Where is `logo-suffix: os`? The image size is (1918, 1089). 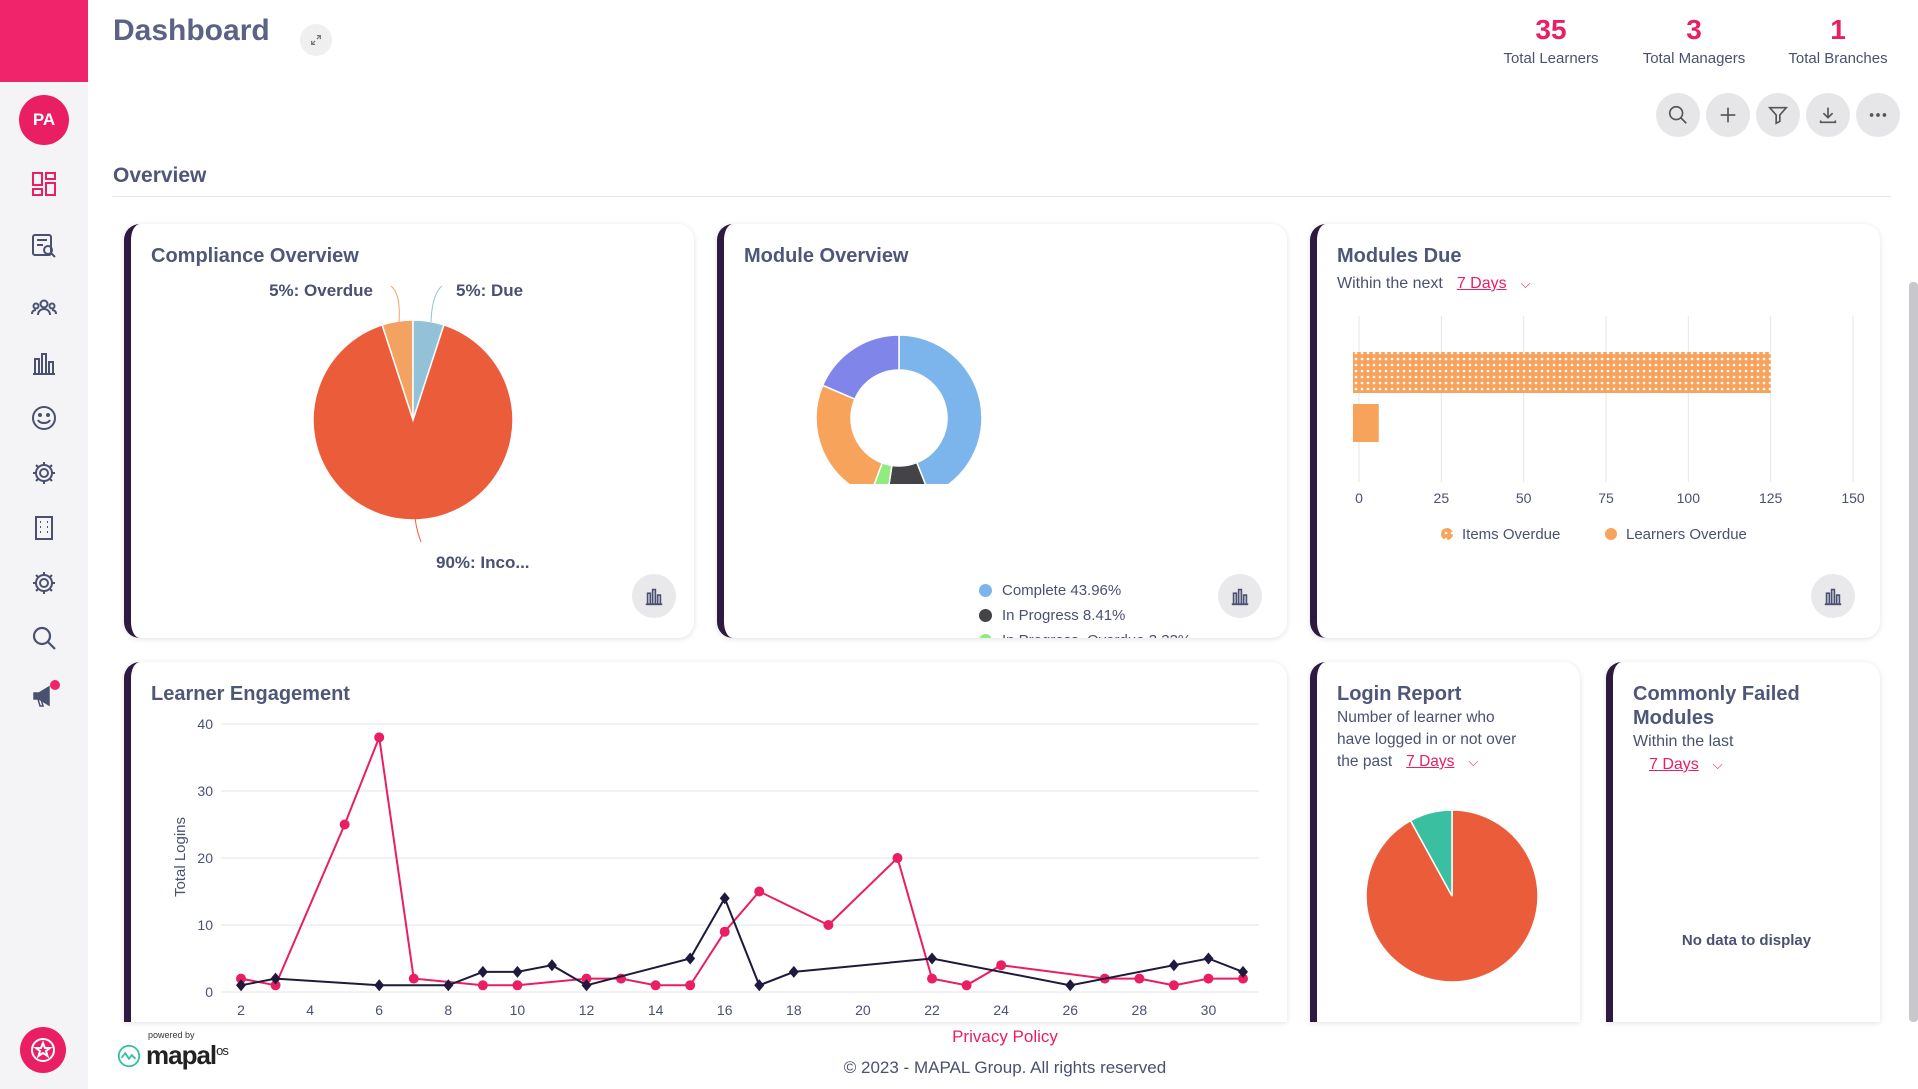
logo-suffix: os is located at coordinates (222, 1050).